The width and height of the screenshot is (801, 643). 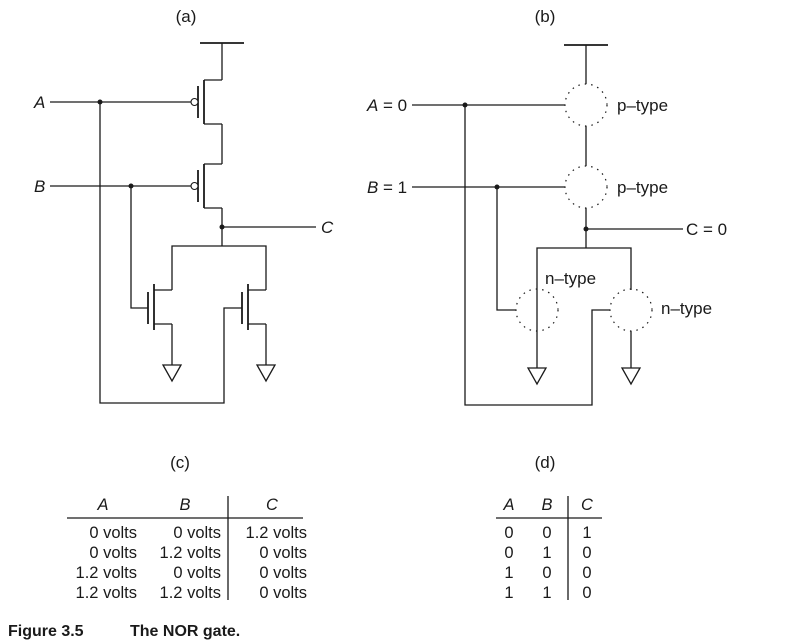 I want to click on p2-type-label: p–type, so click(x=642, y=187).